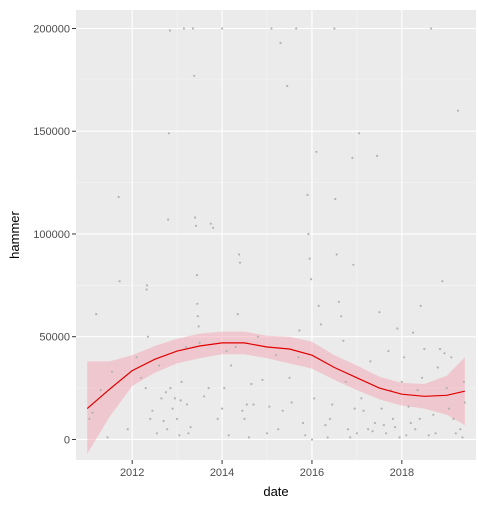 The height and width of the screenshot is (505, 478). I want to click on y-tick-label: 100000, so click(51, 235).